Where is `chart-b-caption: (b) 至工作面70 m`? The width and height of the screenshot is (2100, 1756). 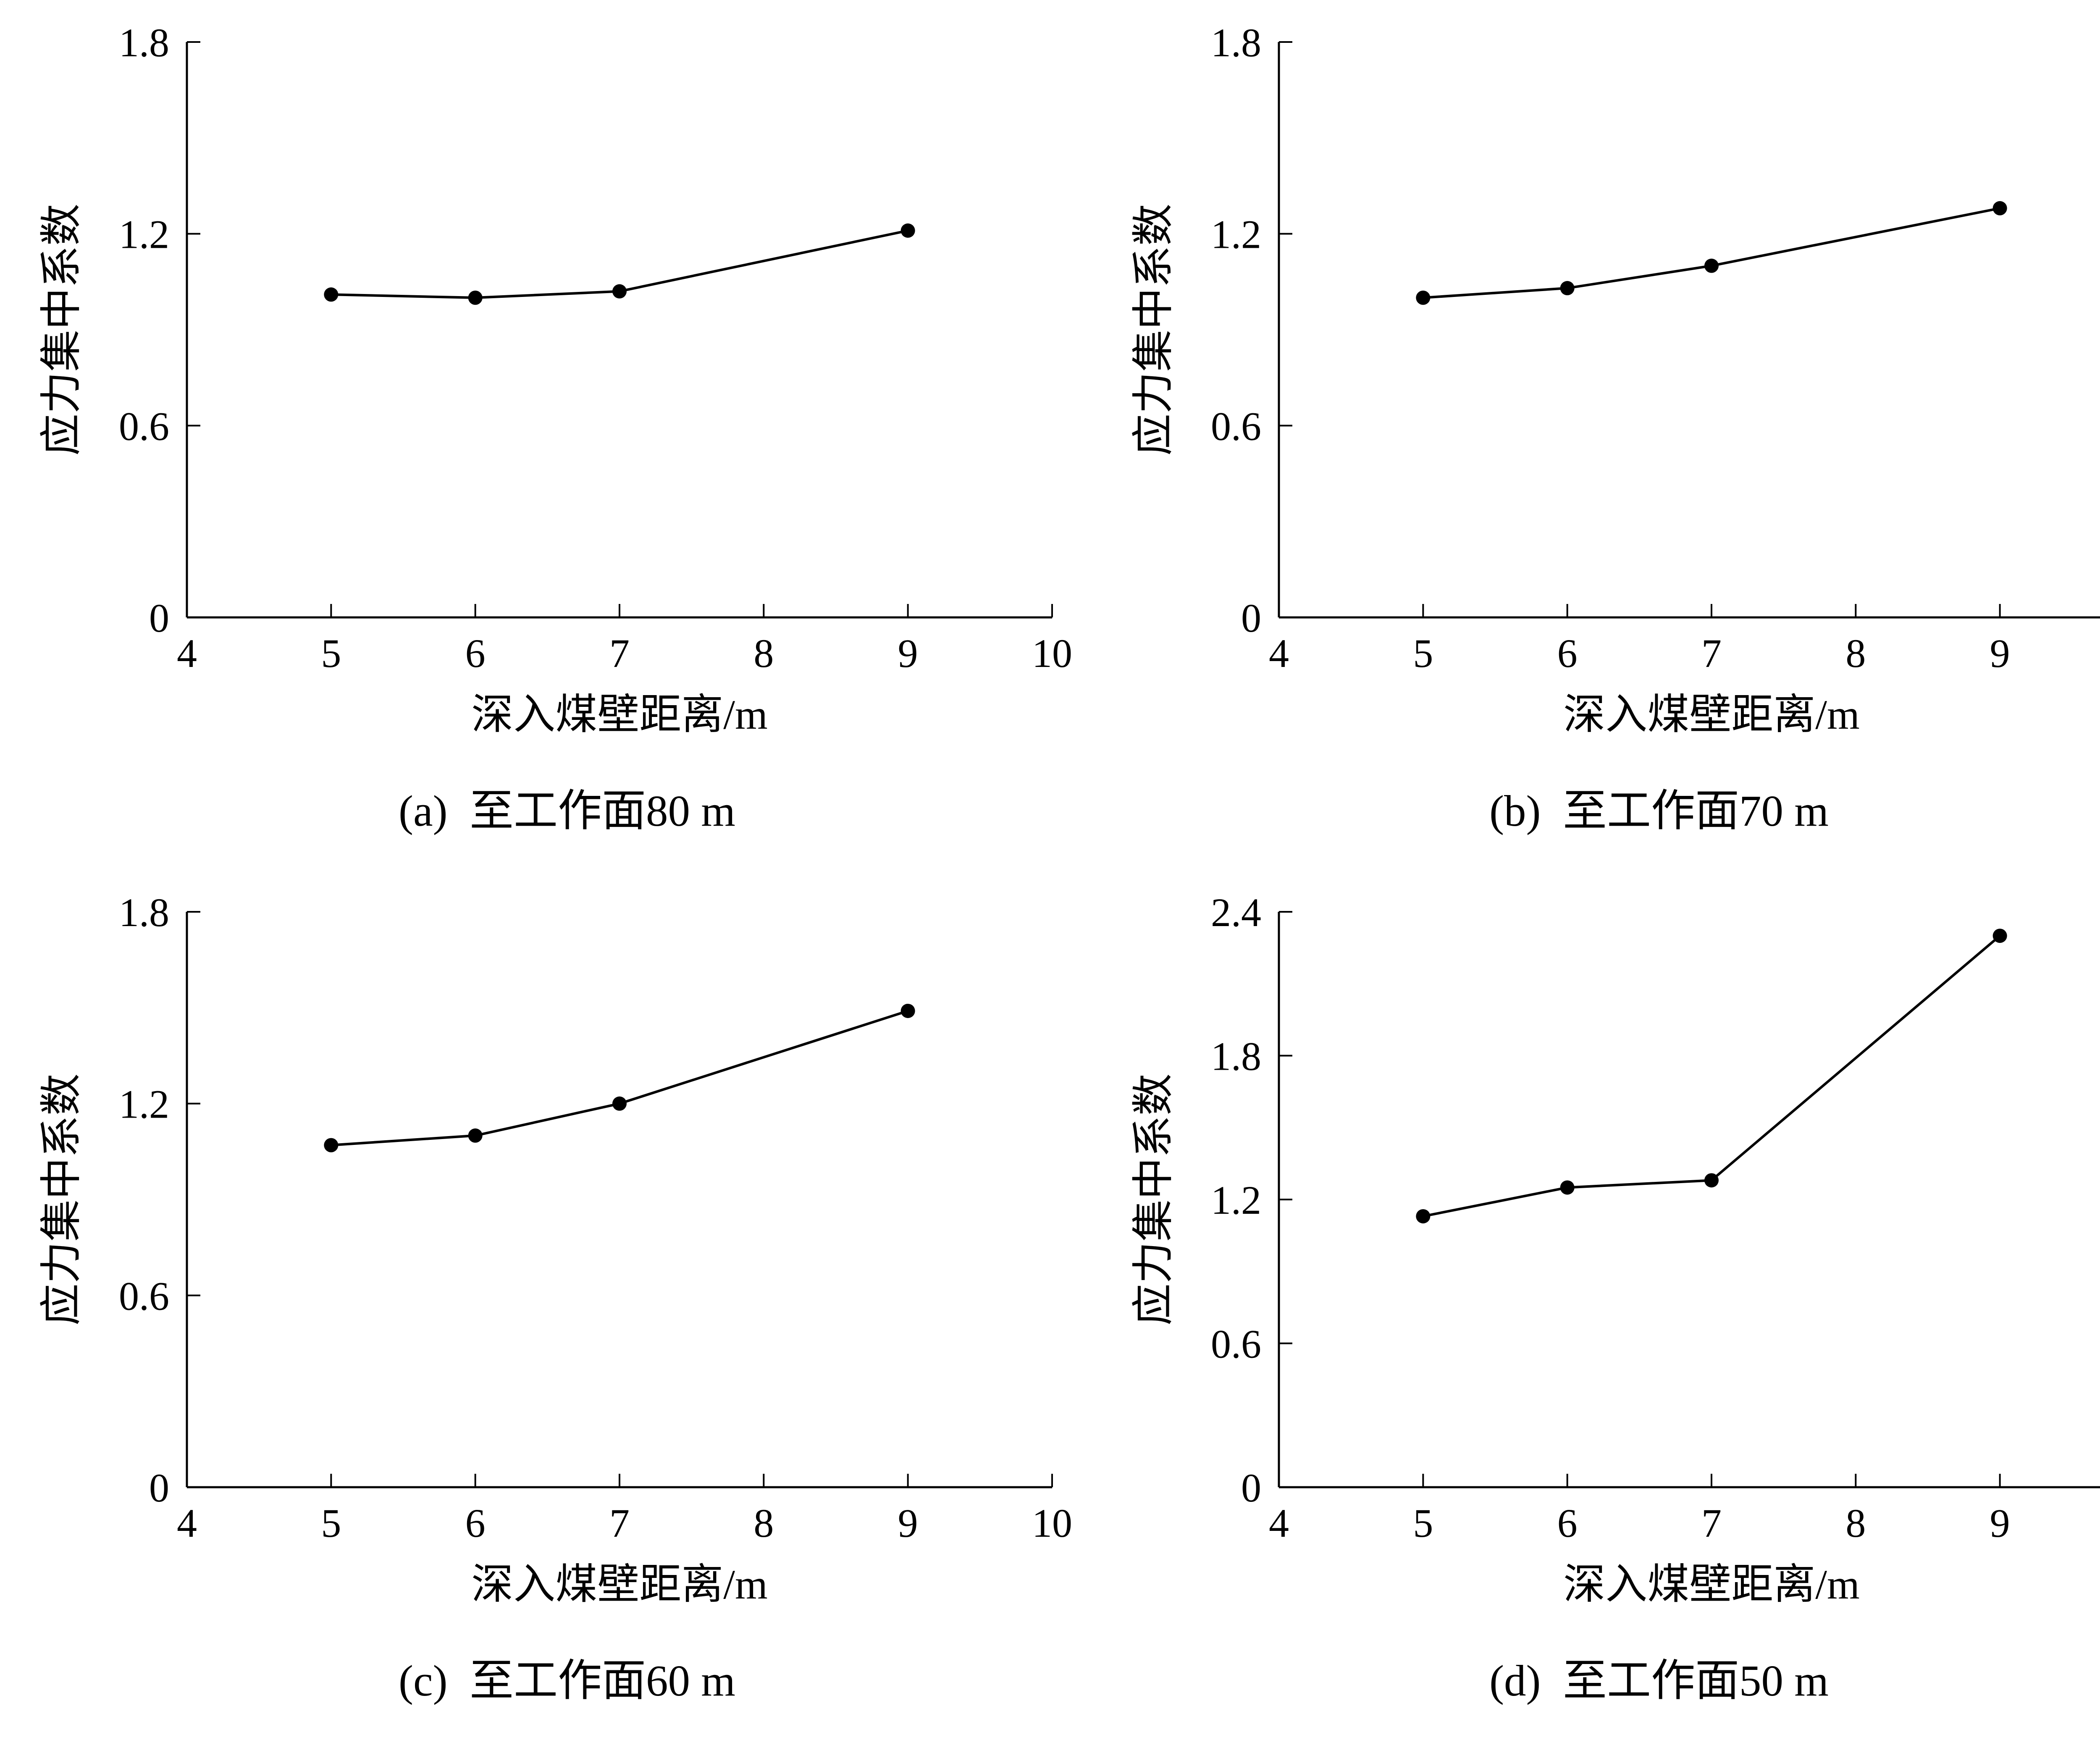 chart-b-caption: (b) 至工作面70 m is located at coordinates (1659, 811).